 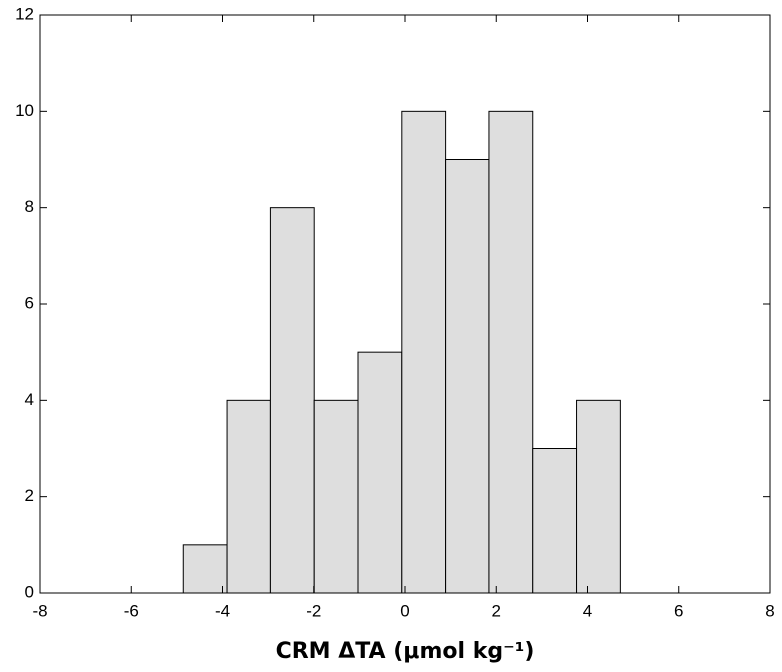 What do you see at coordinates (222, 610) in the screenshot?
I see `x-tick-label: -4` at bounding box center [222, 610].